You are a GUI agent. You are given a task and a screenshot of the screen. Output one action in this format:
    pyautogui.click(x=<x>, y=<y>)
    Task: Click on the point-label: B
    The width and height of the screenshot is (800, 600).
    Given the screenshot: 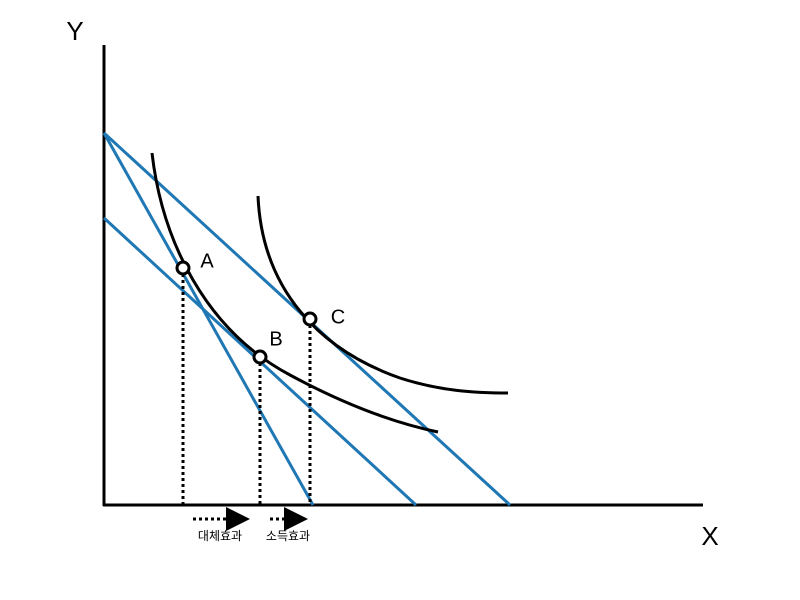 What is the action you would take?
    pyautogui.click(x=275, y=339)
    